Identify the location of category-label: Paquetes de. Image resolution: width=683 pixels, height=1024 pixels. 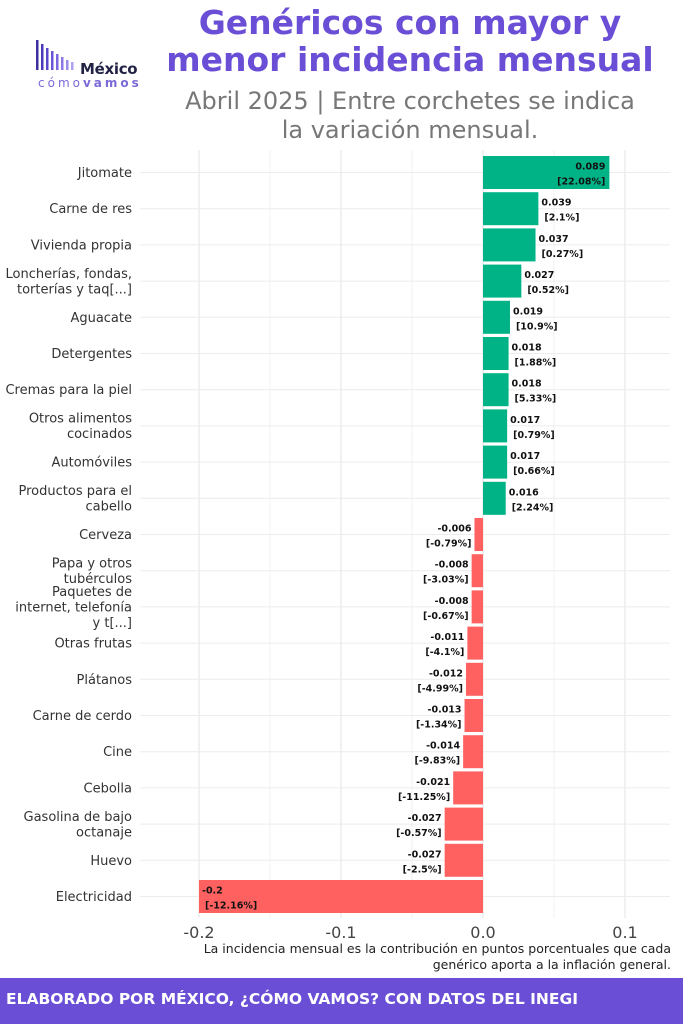
(92, 592).